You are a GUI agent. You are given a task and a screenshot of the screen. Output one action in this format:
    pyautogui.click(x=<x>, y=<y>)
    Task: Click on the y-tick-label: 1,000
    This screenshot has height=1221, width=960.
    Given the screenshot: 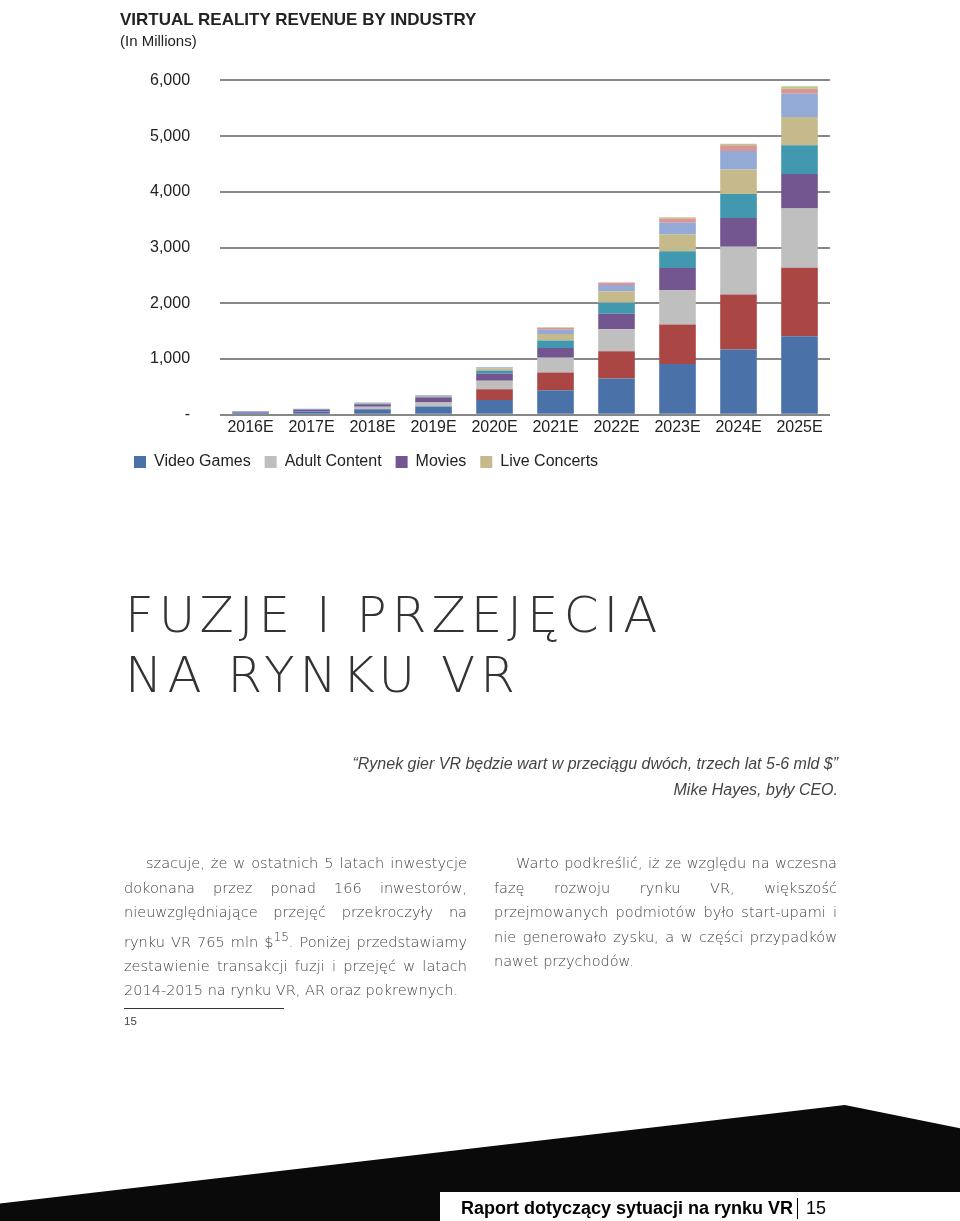 What is the action you would take?
    pyautogui.click(x=170, y=358)
    